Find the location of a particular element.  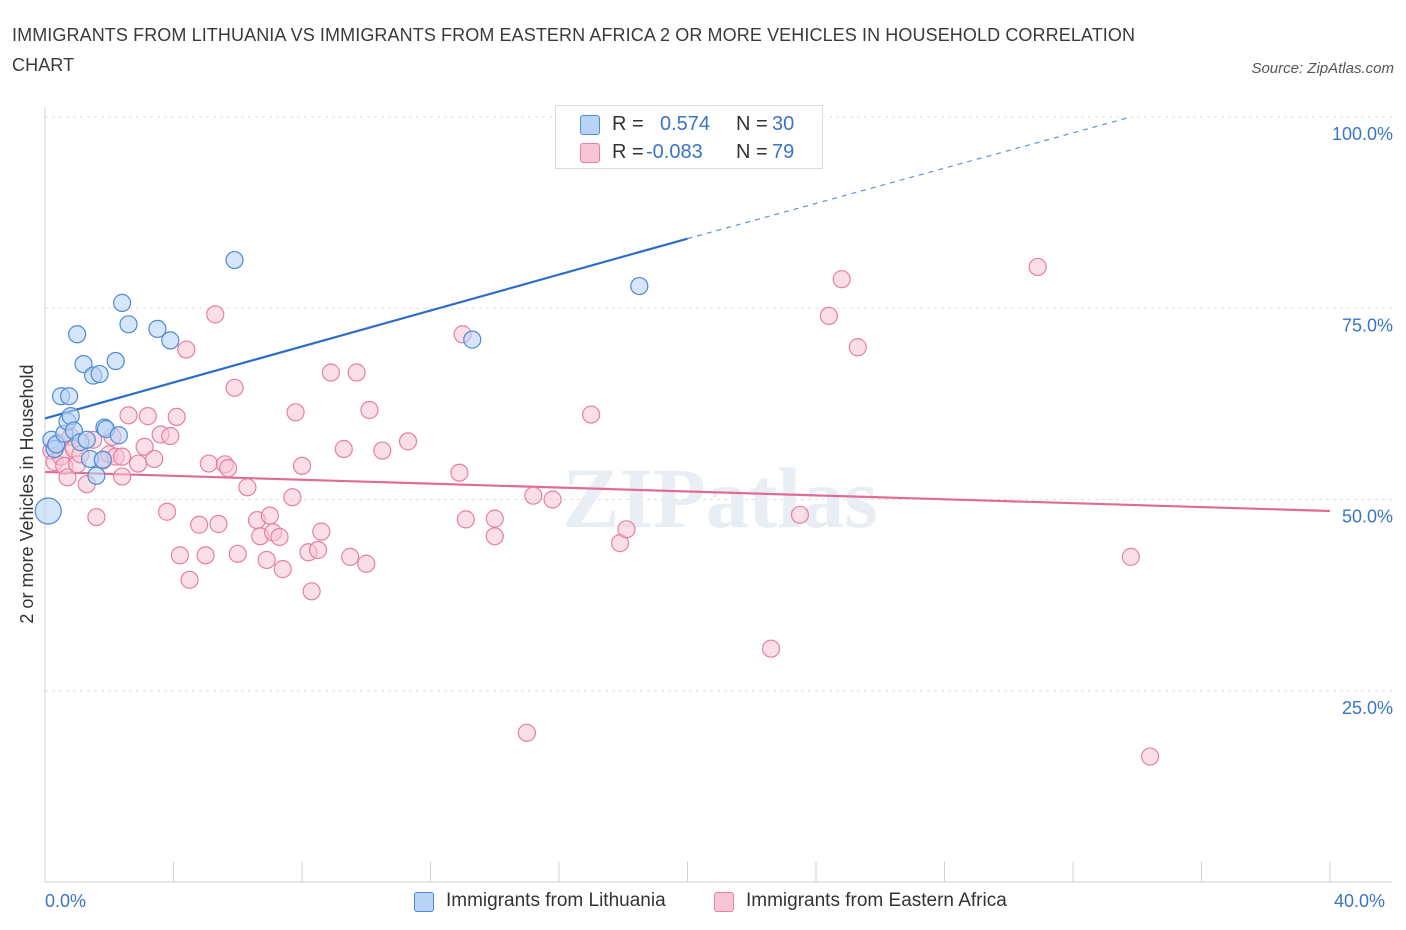

legend-n-value-lithuania: 30 is located at coordinates (783, 124).